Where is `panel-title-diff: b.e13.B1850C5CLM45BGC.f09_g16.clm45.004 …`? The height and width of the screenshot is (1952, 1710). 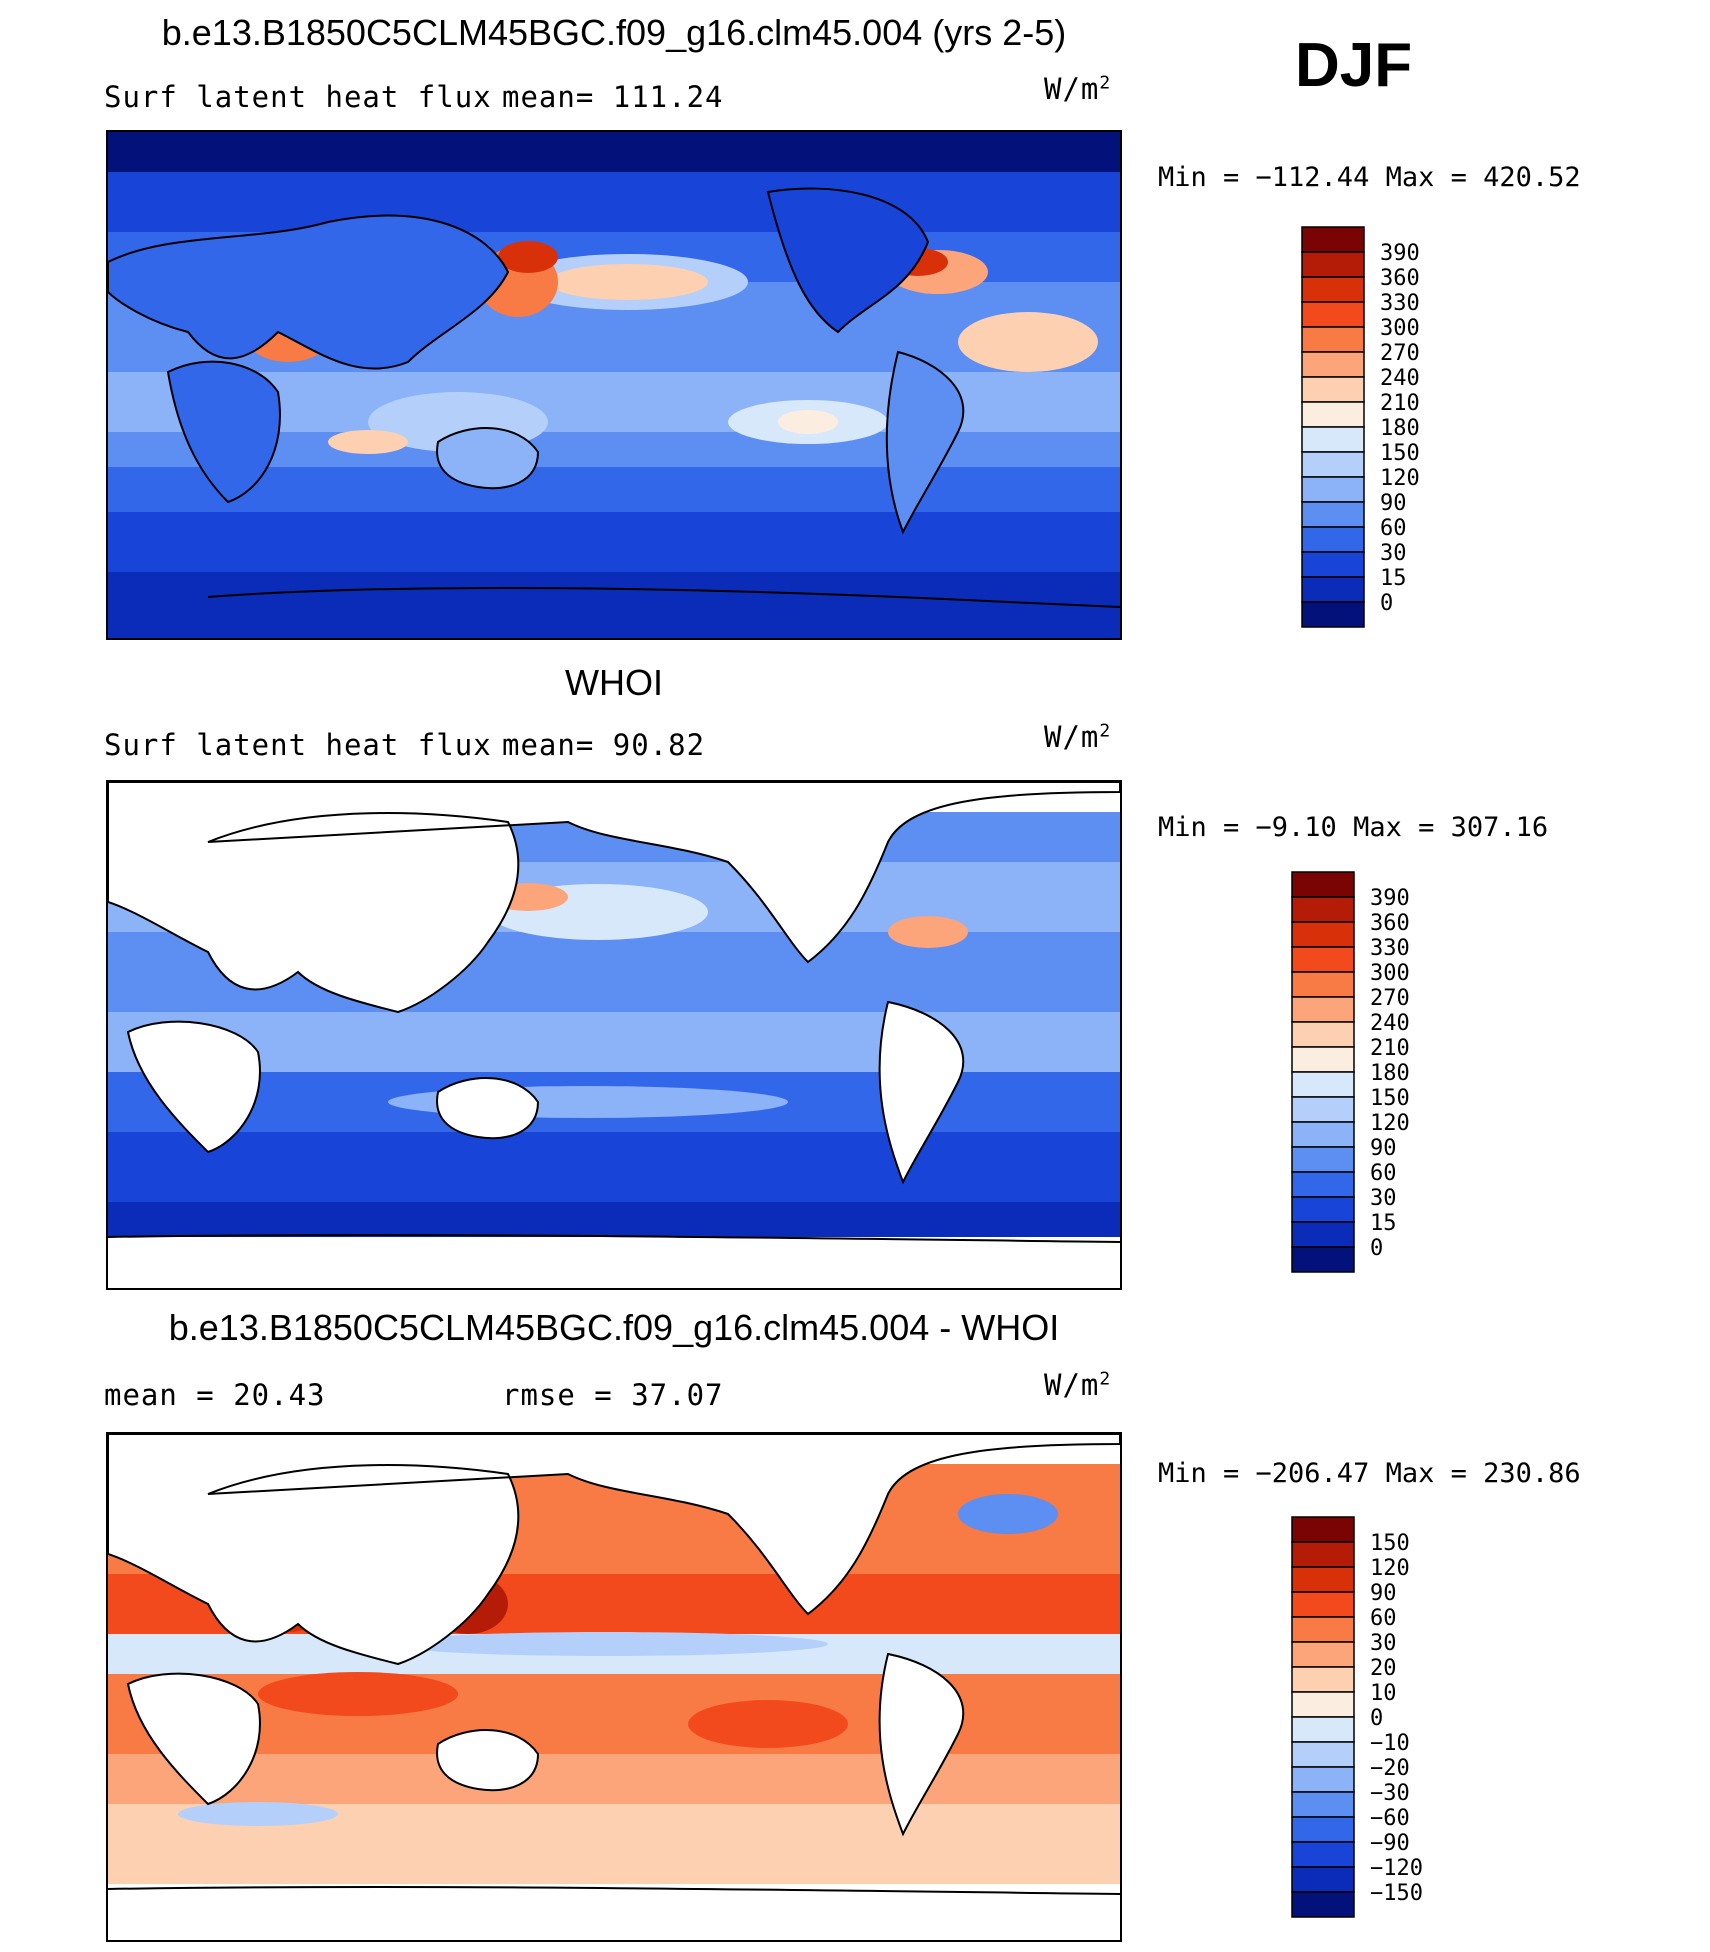
panel-title-diff: b.e13.B1850C5CLM45BGC.f09_g16.clm45.004 … is located at coordinates (614, 1327).